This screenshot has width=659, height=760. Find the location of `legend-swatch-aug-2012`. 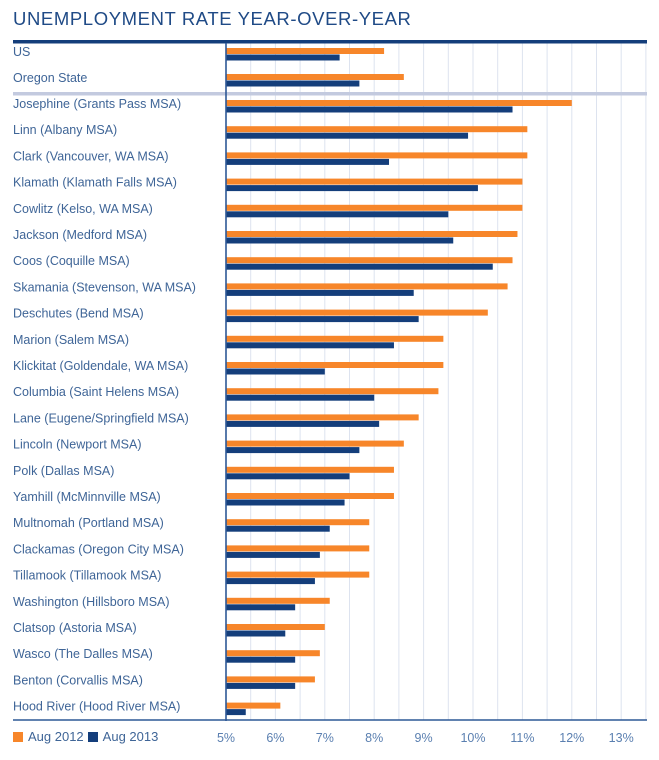

legend-swatch-aug-2012 is located at coordinates (18, 736).